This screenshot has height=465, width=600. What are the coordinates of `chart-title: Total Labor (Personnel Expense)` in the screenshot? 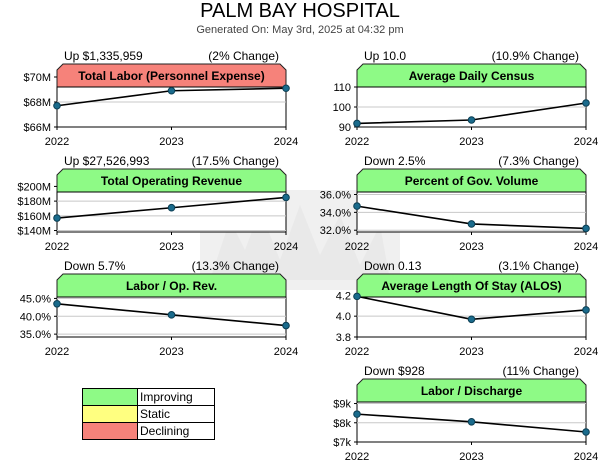 It's located at (171, 76).